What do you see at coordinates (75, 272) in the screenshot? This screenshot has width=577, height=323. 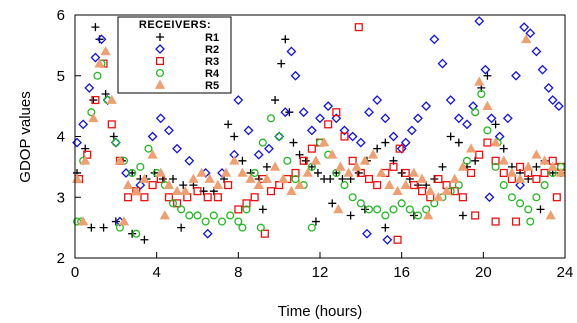 I see `x-tick-label: 0` at bounding box center [75, 272].